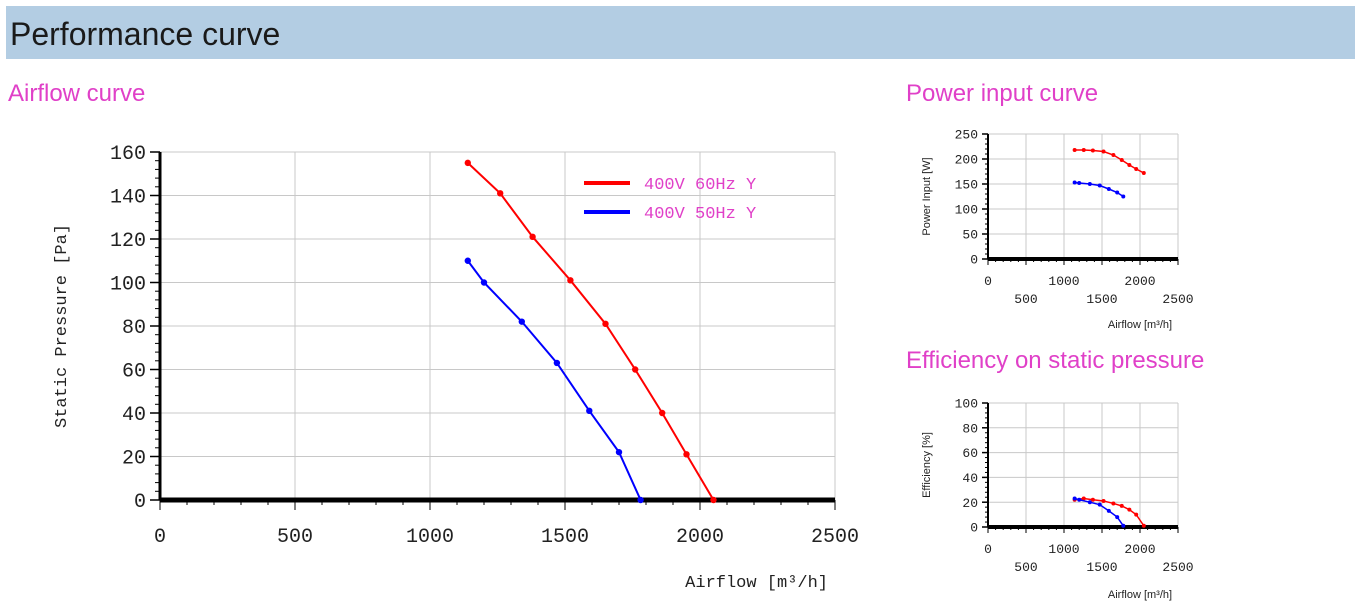  Describe the element at coordinates (927, 465) in the screenshot. I see `y-axis-label: Efficiency [%]` at that location.